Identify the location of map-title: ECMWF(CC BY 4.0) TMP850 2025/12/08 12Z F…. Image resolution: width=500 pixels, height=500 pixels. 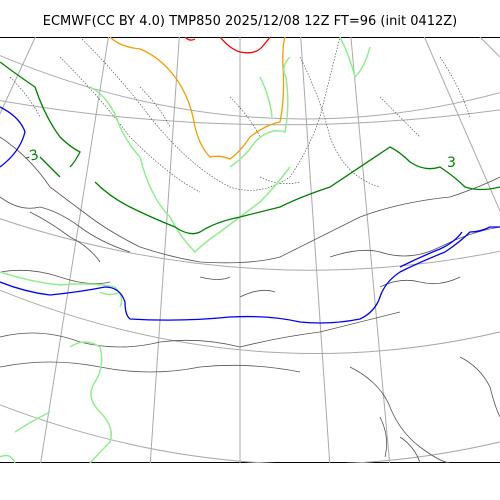
(250, 21).